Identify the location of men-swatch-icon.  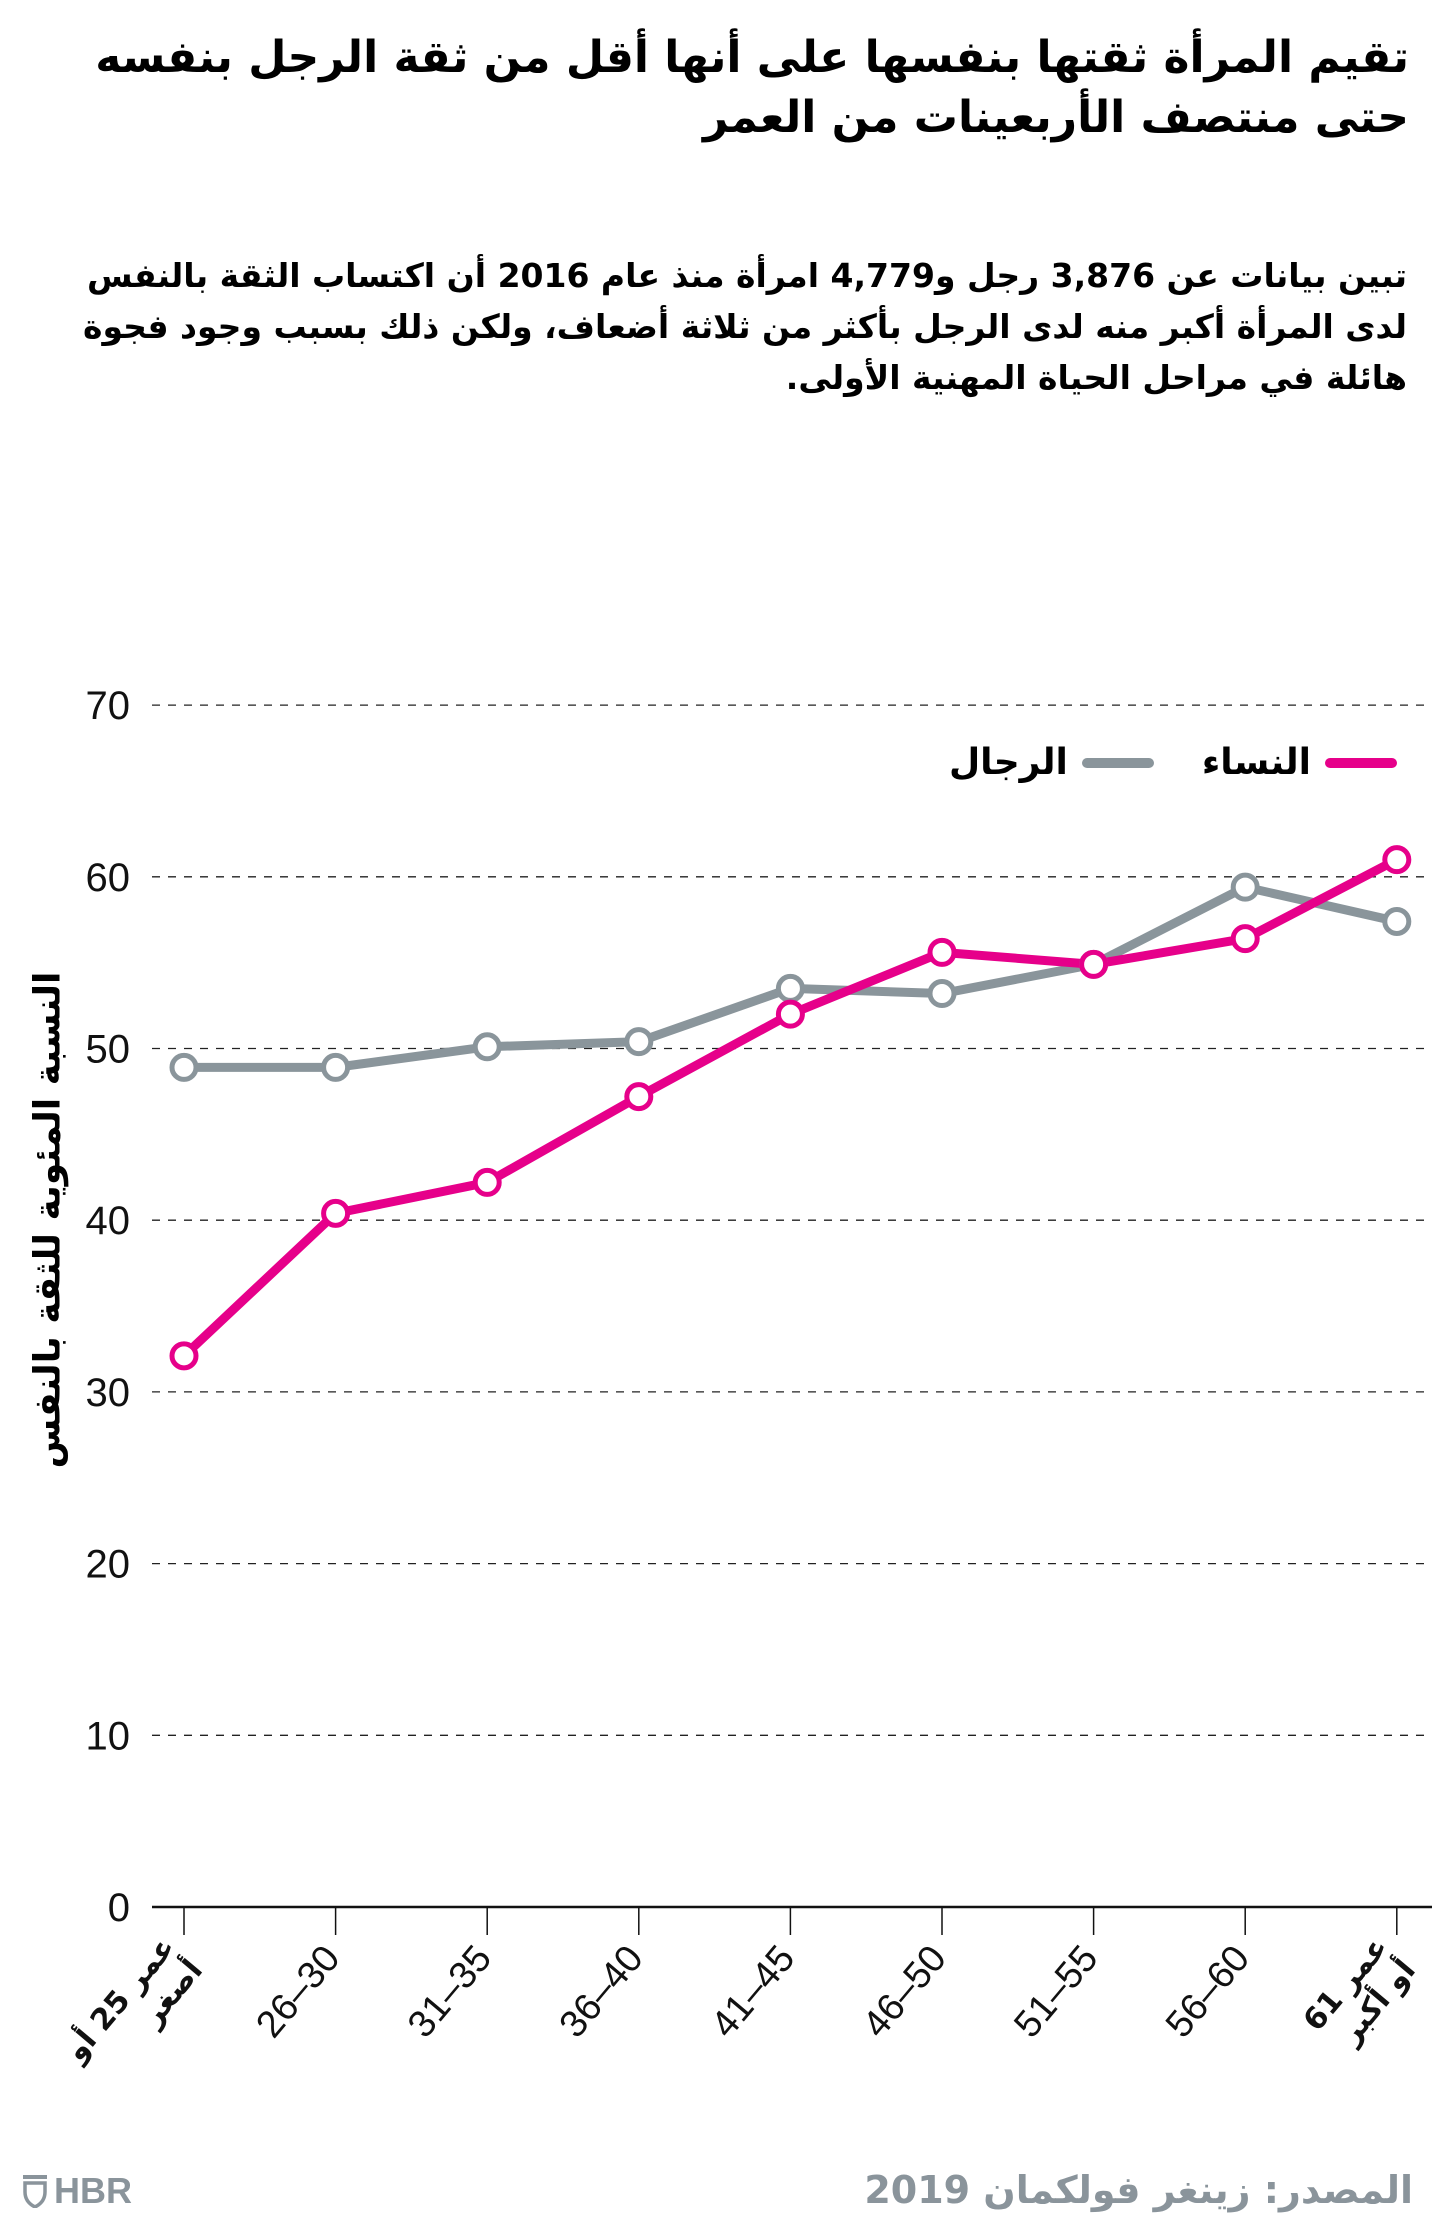
(1117, 762).